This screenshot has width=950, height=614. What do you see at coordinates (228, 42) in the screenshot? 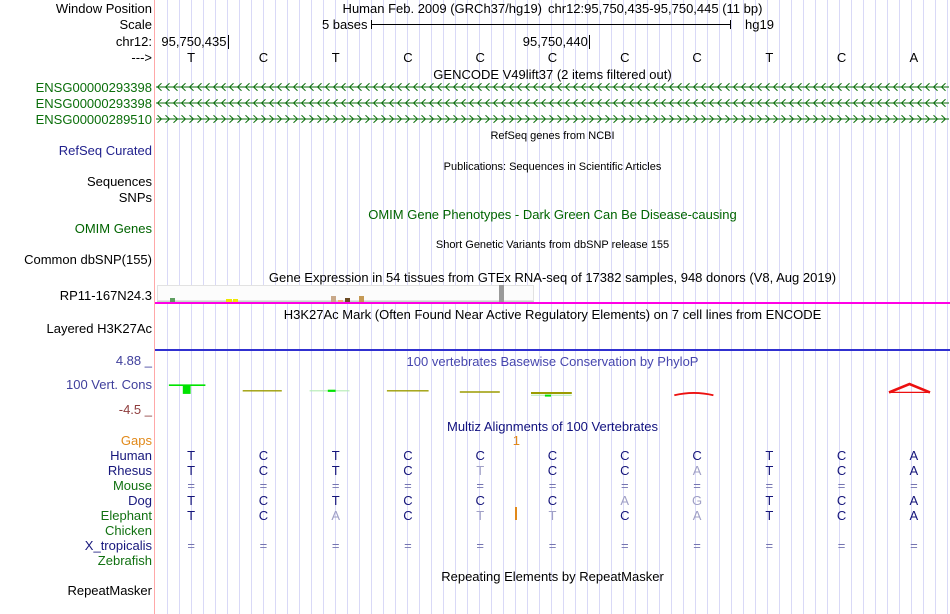
I see `ruler-position-tick` at bounding box center [228, 42].